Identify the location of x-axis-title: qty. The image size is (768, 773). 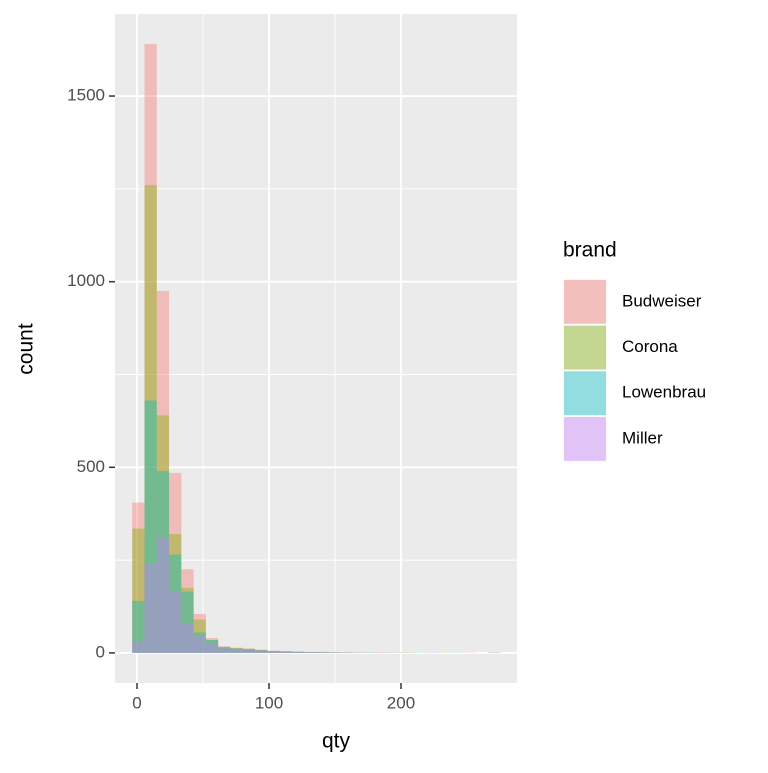
(336, 741).